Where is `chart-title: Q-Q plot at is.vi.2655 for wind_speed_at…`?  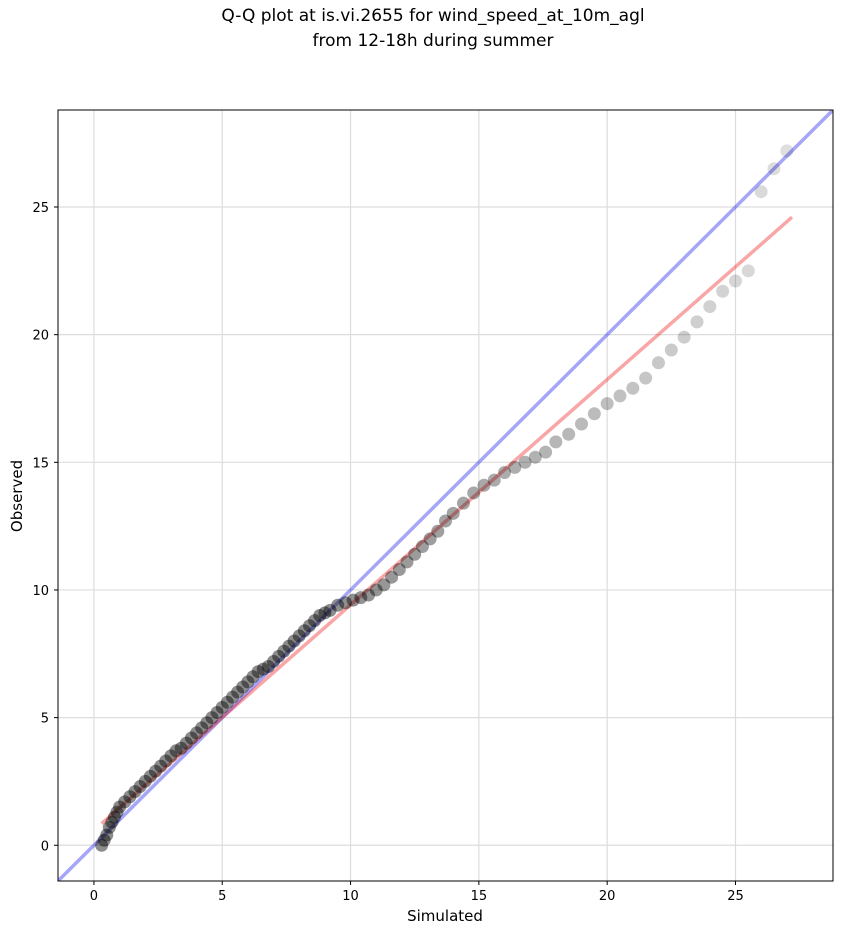
chart-title: Q-Q plot at is.vi.2655 for wind_speed_at… is located at coordinates (433, 16).